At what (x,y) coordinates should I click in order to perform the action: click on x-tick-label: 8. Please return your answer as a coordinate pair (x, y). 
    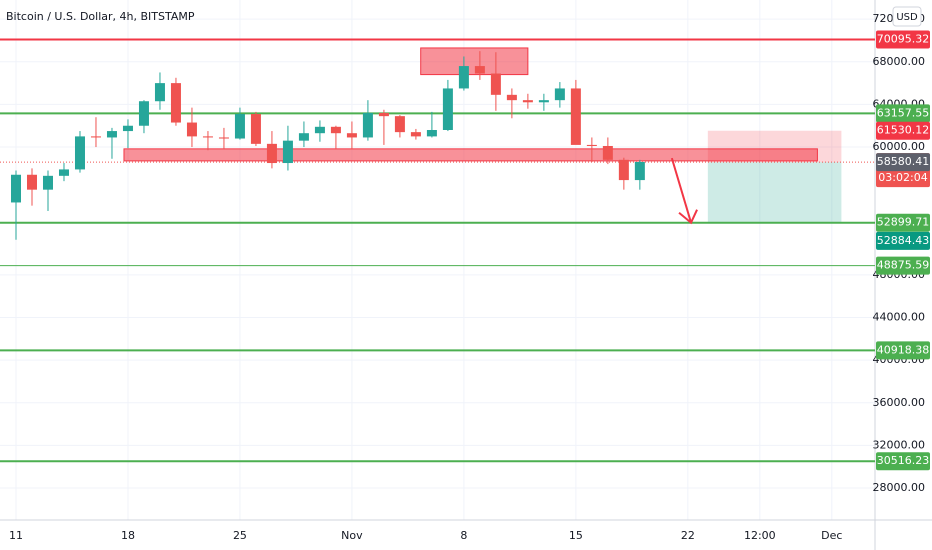
    Looking at the image, I should click on (463, 535).